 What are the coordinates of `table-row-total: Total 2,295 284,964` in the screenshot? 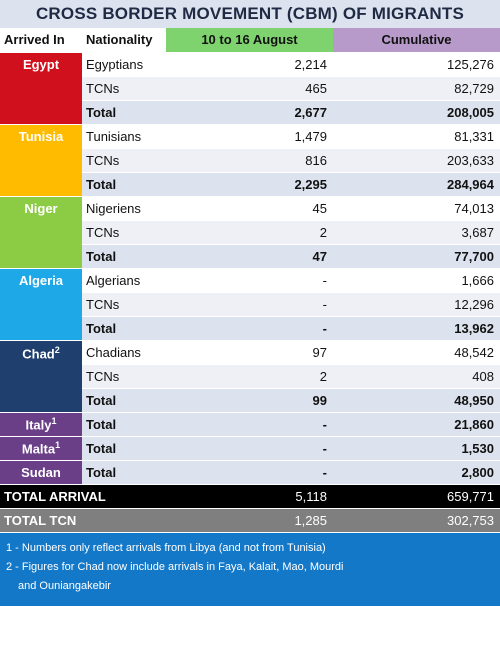 It's located at (250, 184).